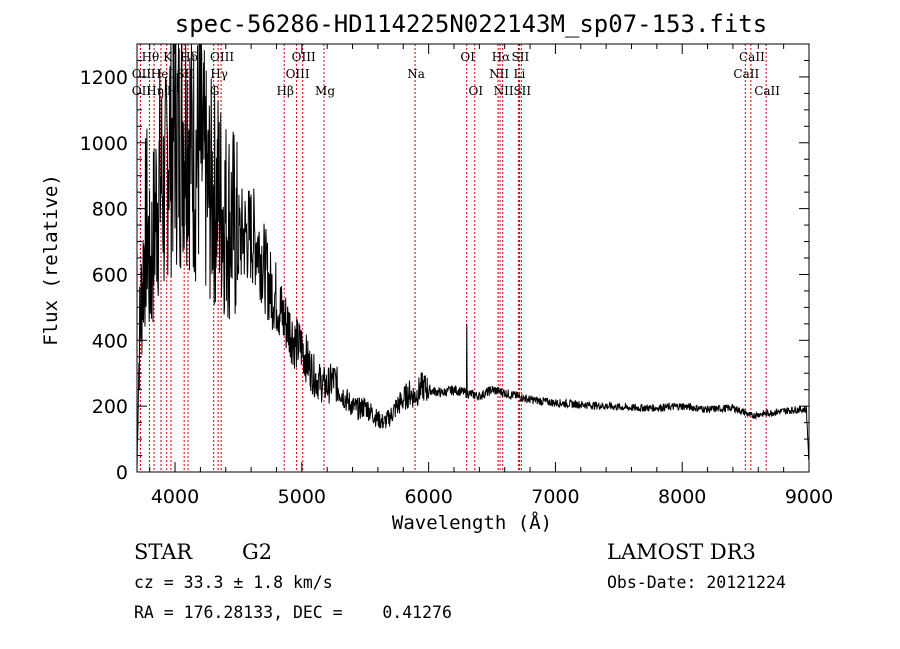 This screenshot has height=649, width=900. I want to click on y-tick-label: 400, so click(110, 341).